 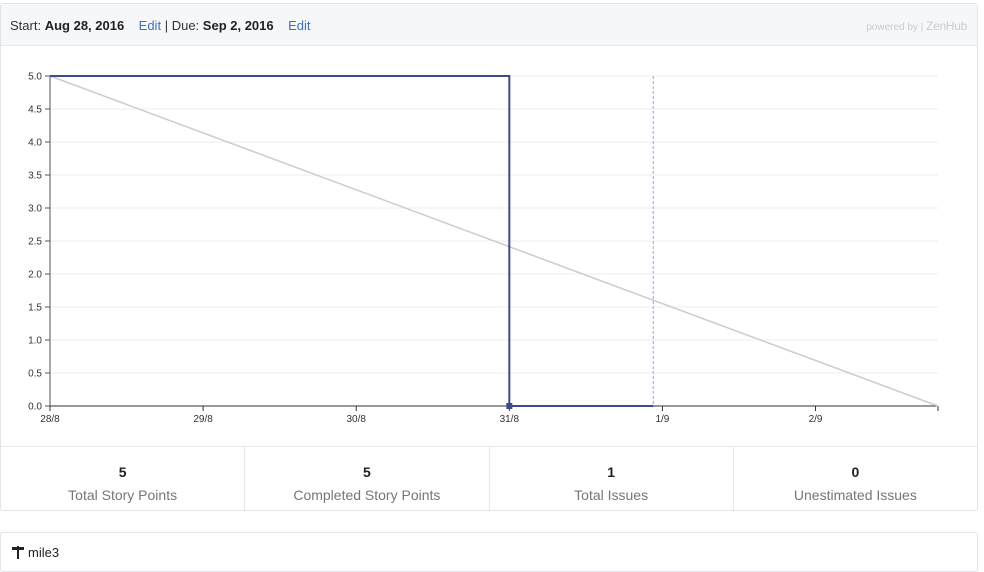 What do you see at coordinates (35, 77) in the screenshot?
I see `y-tick-label: 5.0` at bounding box center [35, 77].